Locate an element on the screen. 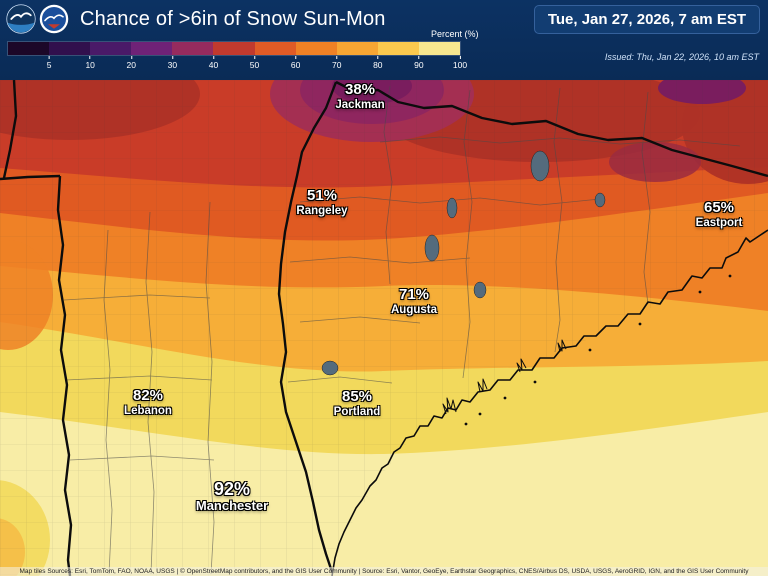 This screenshot has height=576, width=768. vt-canada-border is located at coordinates (30, 177).